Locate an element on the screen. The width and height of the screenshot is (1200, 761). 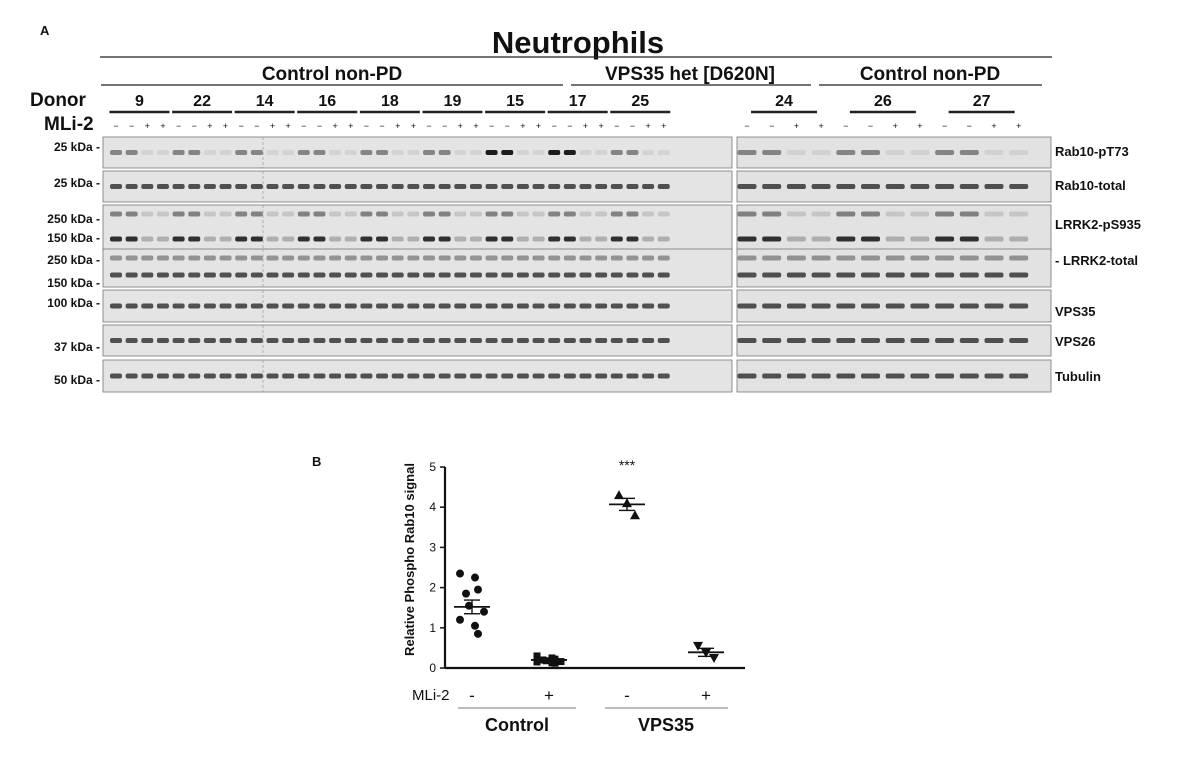
x-category-label: - is located at coordinates (627, 695).